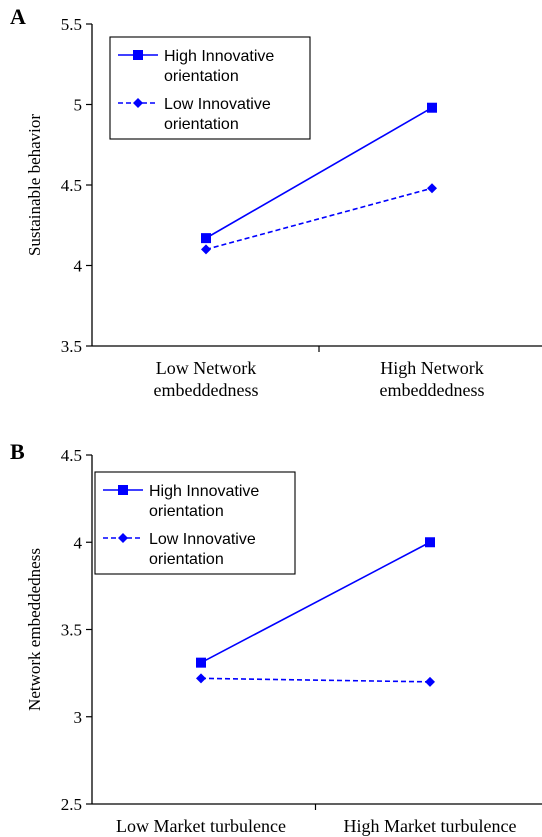 This screenshot has height=837, width=542. Describe the element at coordinates (71, 804) in the screenshot. I see `y-tick-label: 2.5` at that location.